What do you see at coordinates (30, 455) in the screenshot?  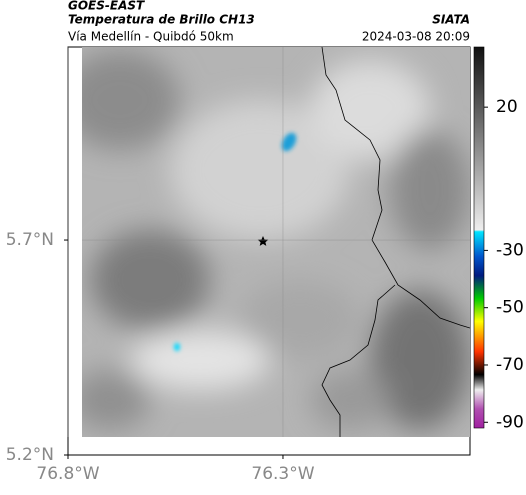 I see `y-tick-label: 5.2°N` at bounding box center [30, 455].